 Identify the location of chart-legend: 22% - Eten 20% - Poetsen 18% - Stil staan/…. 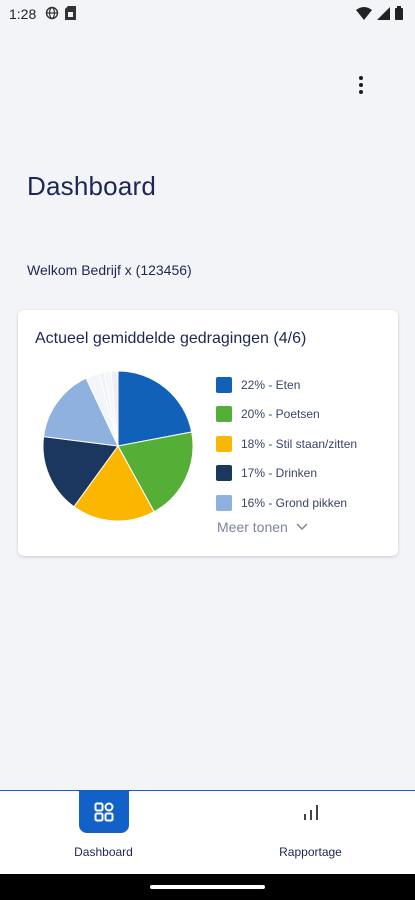
(286, 444).